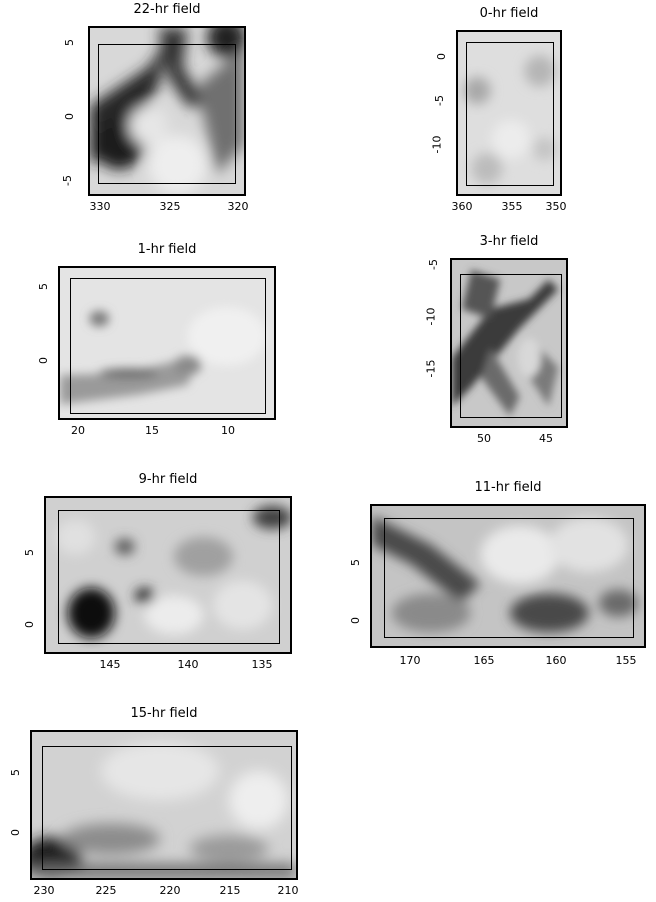 The height and width of the screenshot is (902, 656). Describe the element at coordinates (508, 487) in the screenshot. I see `panel-title: 11-hr field` at that location.